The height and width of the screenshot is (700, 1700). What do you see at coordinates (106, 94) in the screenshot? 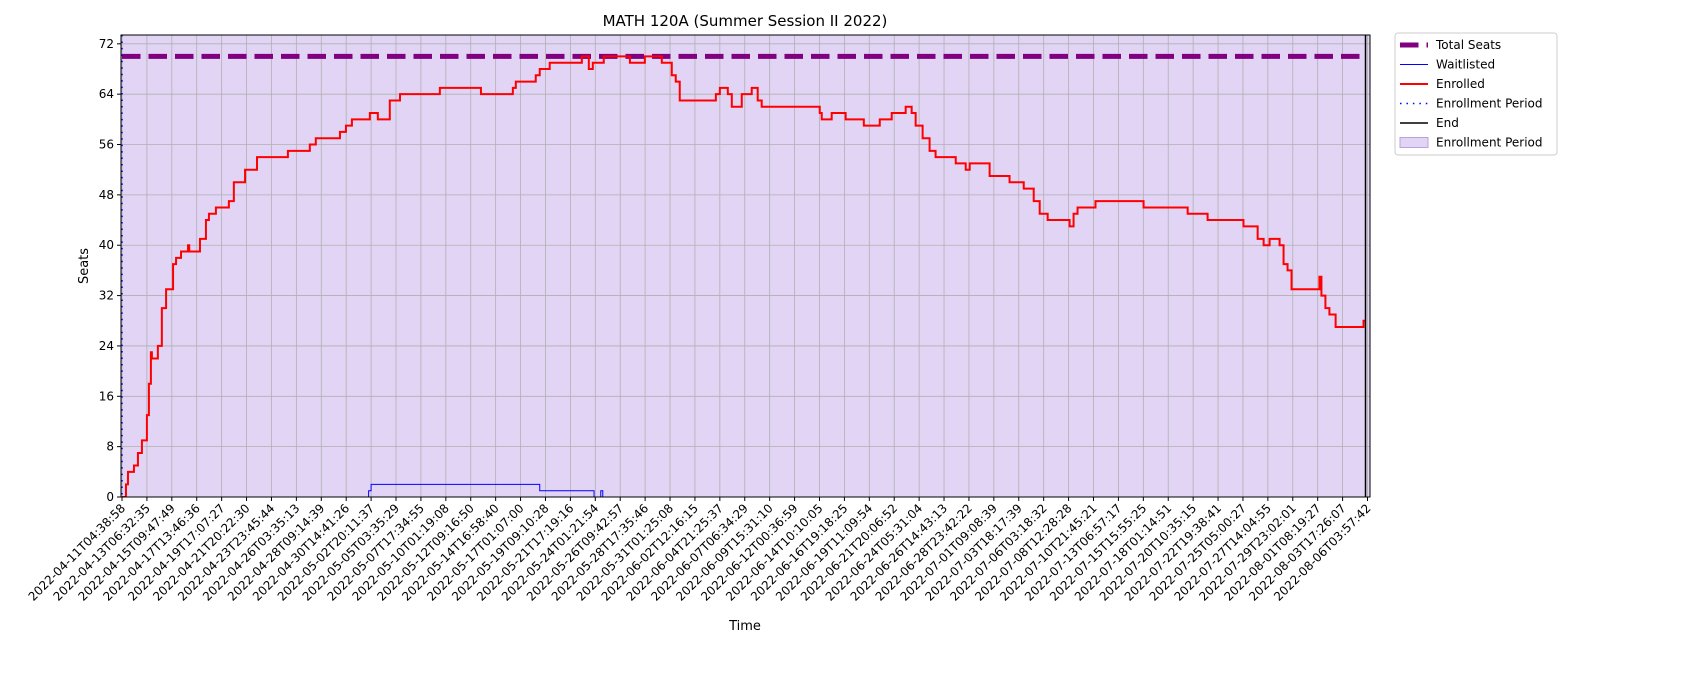
I see `y-tick-label: 64` at bounding box center [106, 94].